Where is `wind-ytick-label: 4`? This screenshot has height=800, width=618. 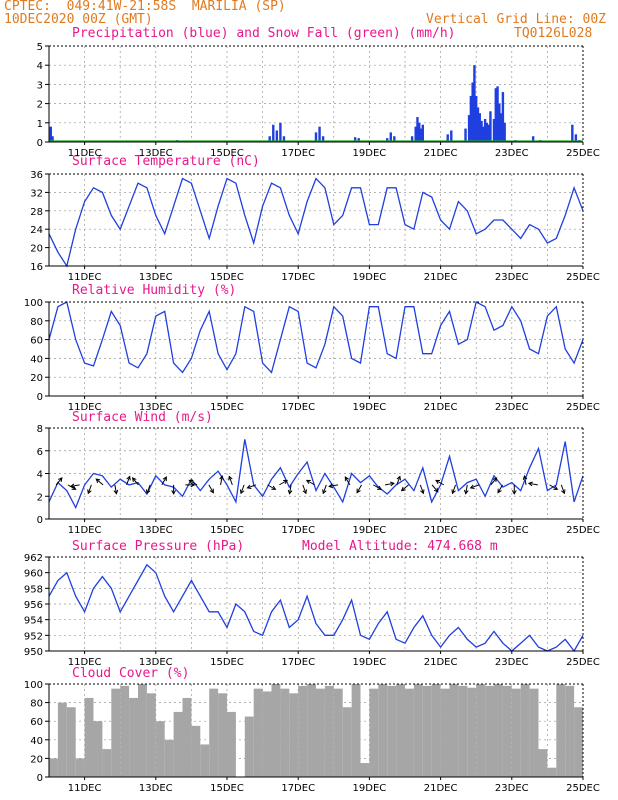
wind-ytick-label: 4 is located at coordinates (40, 475).